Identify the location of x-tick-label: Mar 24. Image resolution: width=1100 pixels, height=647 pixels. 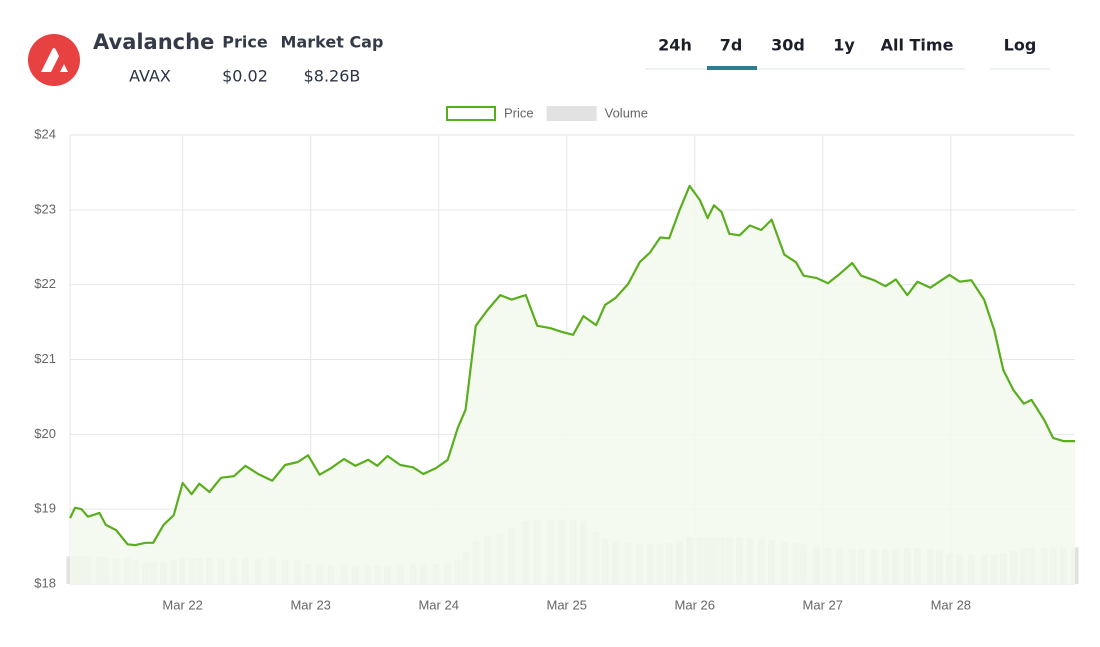
(438, 604).